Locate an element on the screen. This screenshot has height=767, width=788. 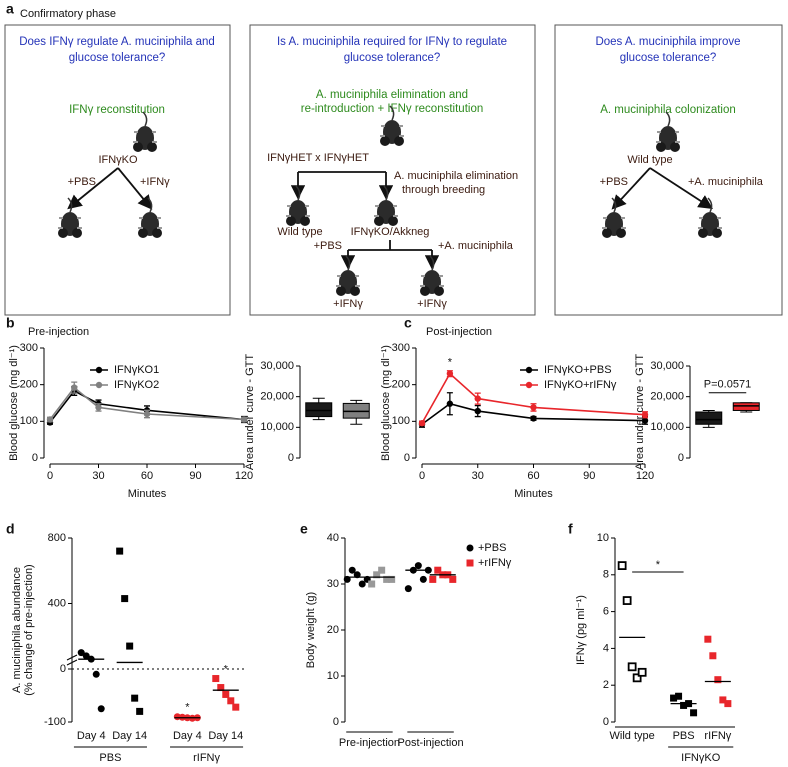
mouse-label: IFNγKO is located at coordinates (118, 160).